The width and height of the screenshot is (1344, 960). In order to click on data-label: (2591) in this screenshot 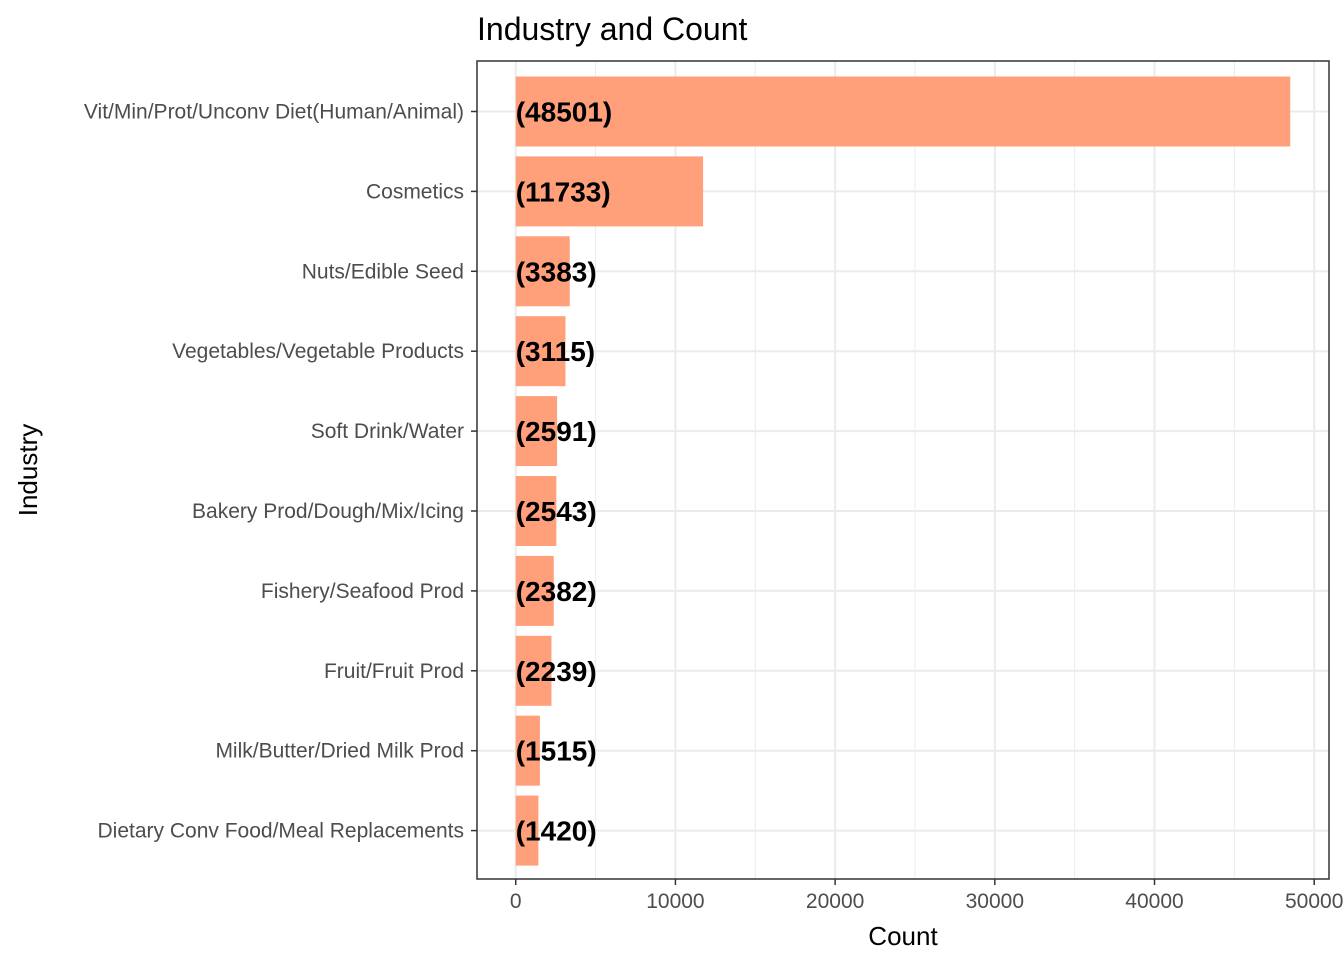, I will do `click(556, 431)`.